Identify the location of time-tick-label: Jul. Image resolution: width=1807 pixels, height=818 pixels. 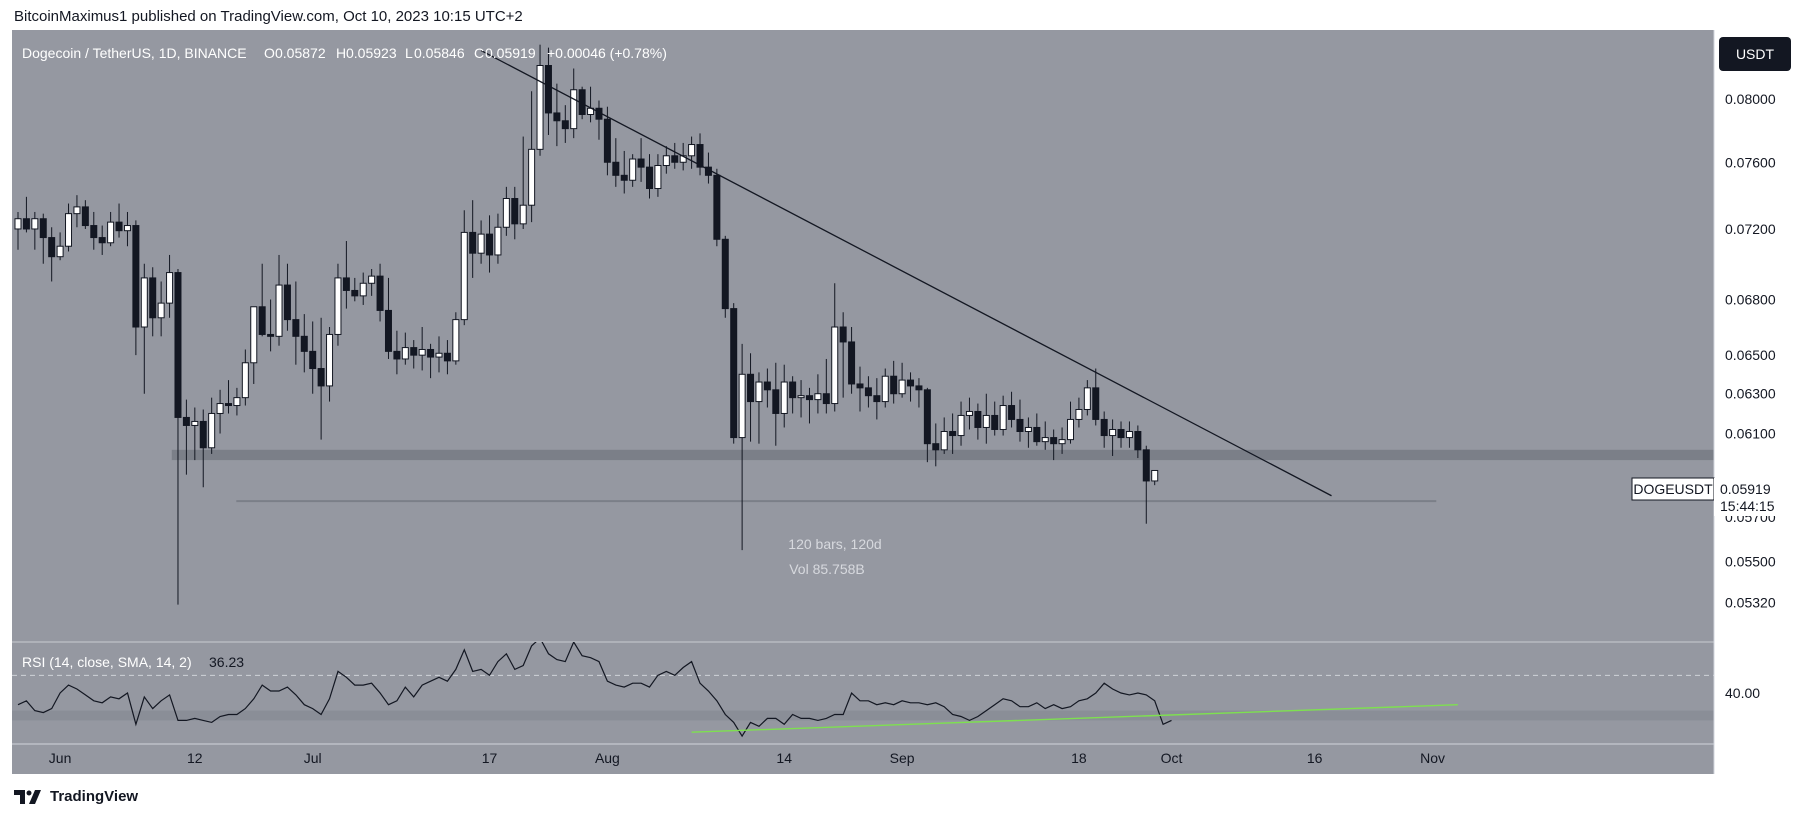
(313, 758).